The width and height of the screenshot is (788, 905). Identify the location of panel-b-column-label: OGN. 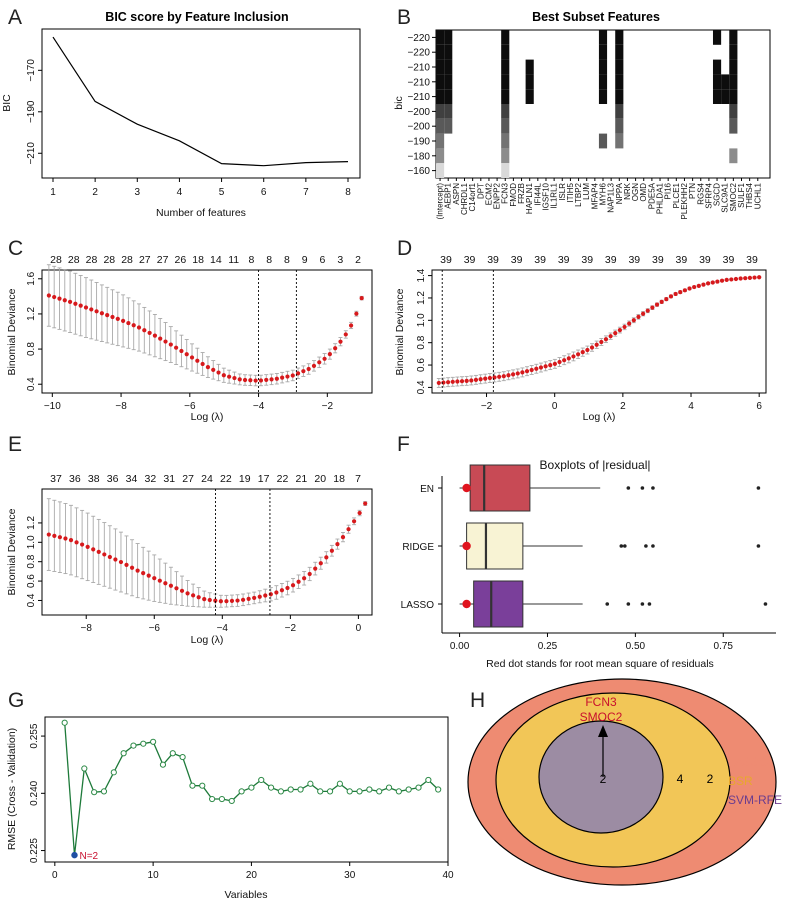
(635, 192).